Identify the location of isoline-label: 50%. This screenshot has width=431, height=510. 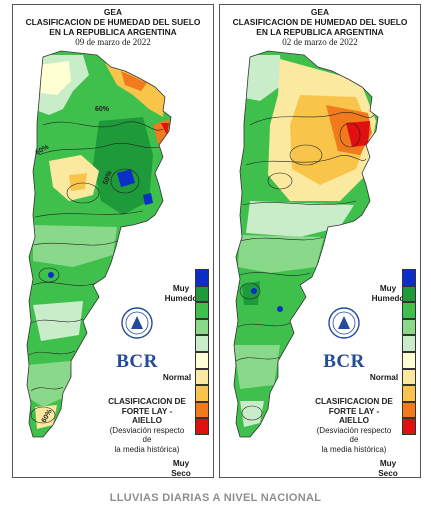
(108, 177).